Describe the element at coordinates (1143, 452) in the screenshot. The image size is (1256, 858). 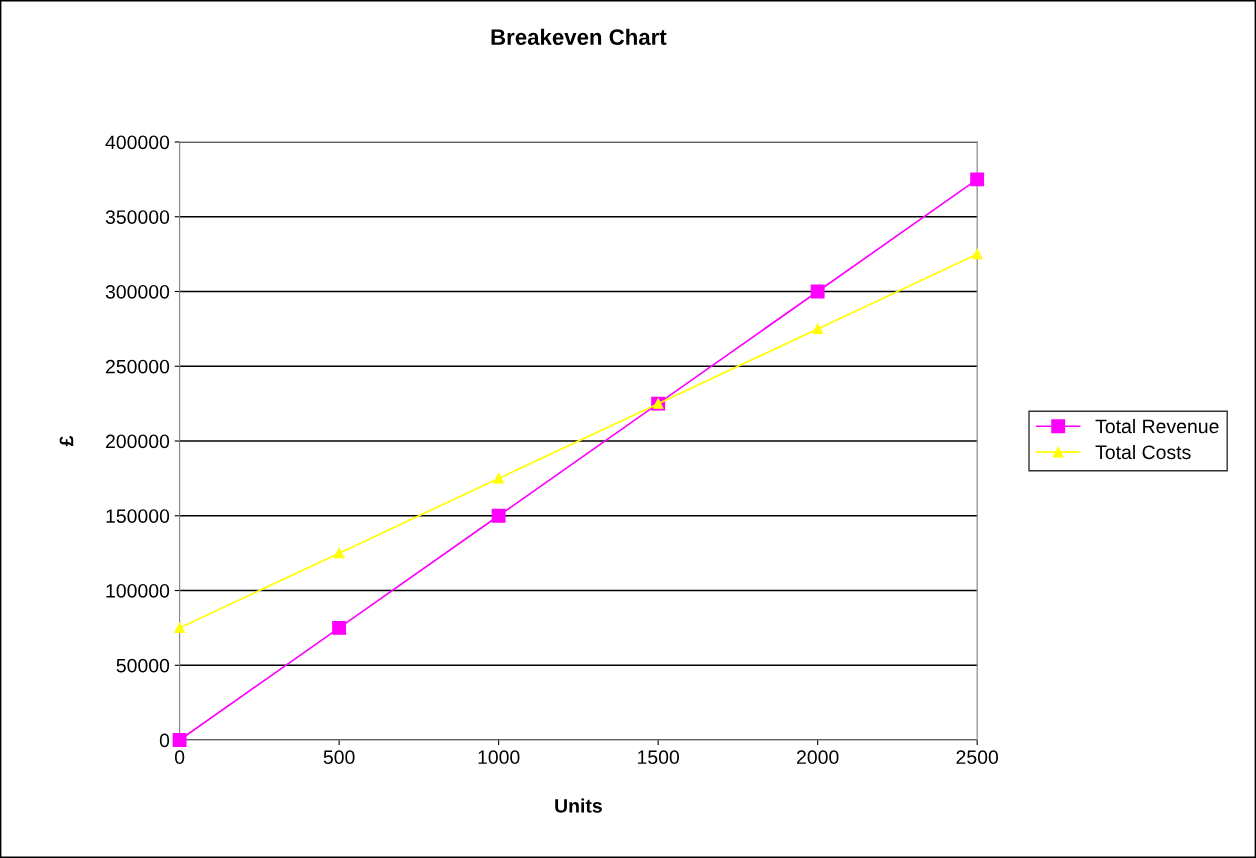
I see `legend-label: Total Costs` at that location.